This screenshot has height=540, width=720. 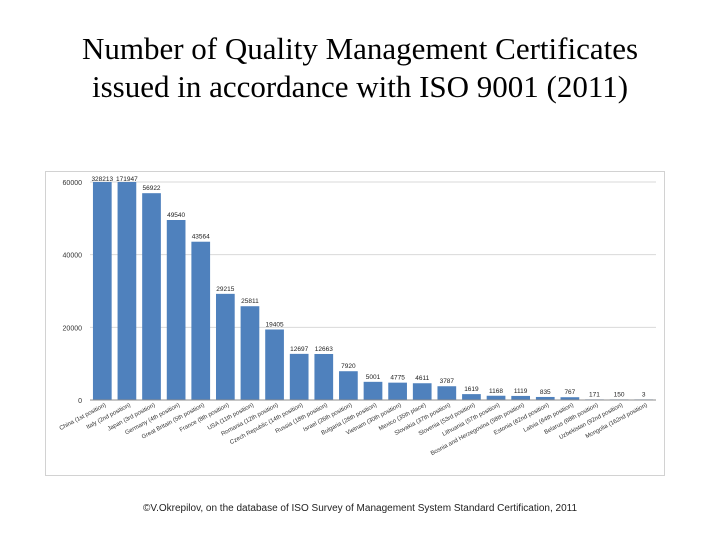 What do you see at coordinates (73, 328) in the screenshot?
I see `y-tick-label: 20000` at bounding box center [73, 328].